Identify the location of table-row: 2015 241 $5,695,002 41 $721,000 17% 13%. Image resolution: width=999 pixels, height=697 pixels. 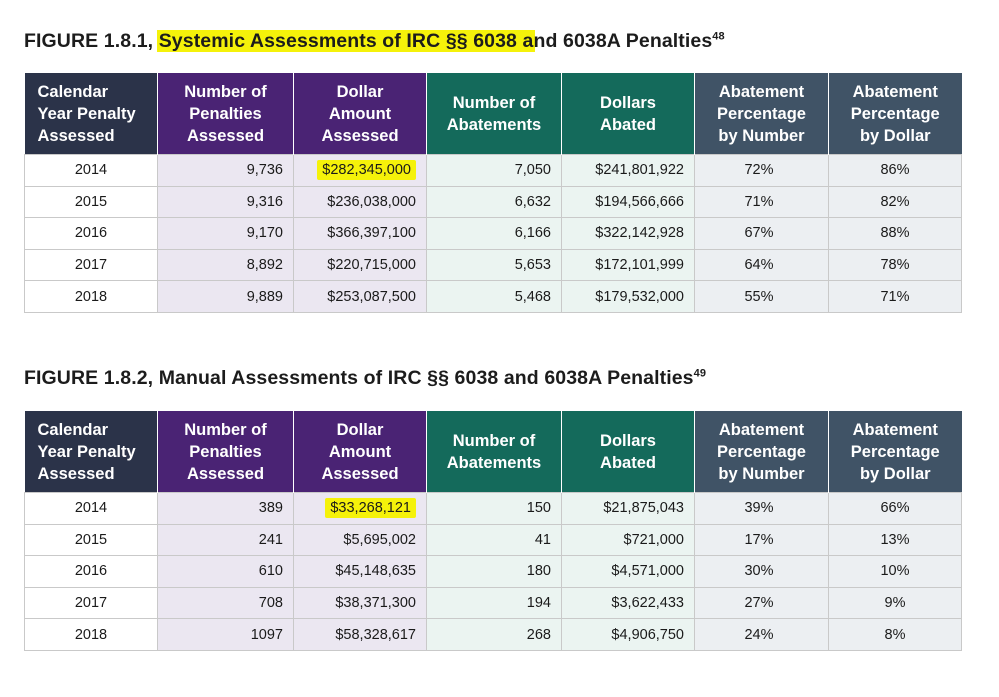
(493, 540).